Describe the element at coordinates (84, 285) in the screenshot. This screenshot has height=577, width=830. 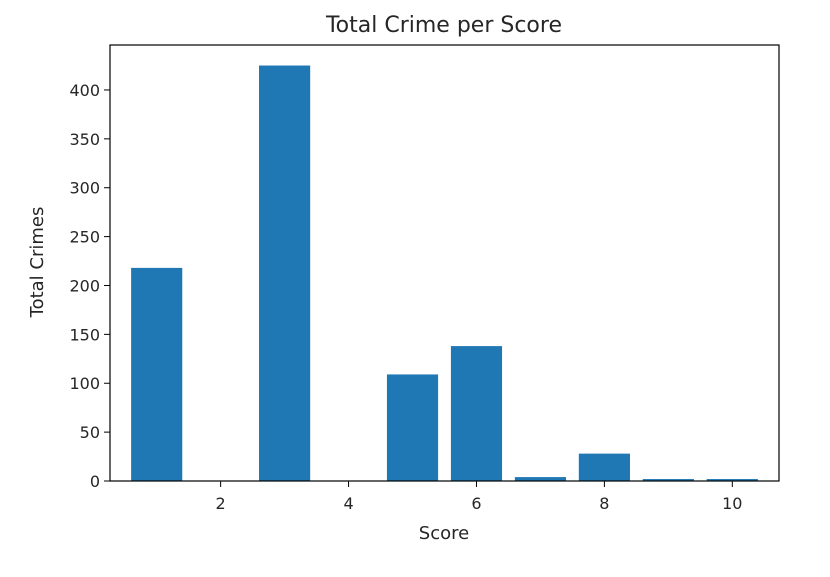
I see `y-tick-label: 200` at that location.